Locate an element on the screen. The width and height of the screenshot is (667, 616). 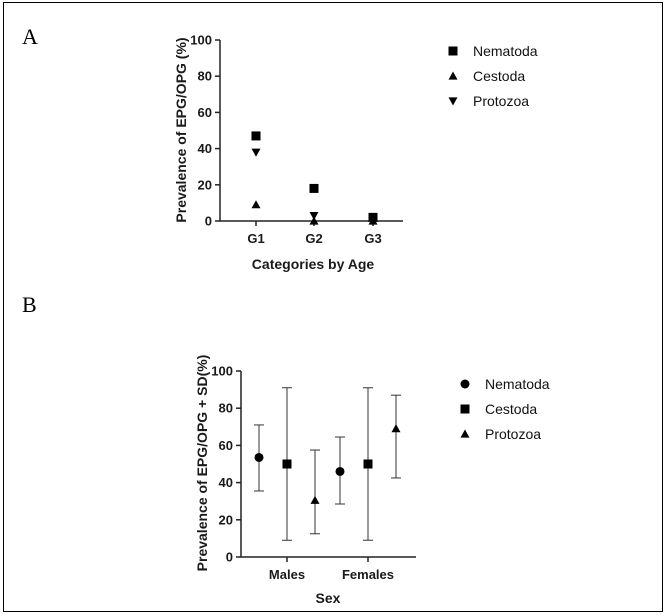
panel-label-a: A is located at coordinates (30, 36).